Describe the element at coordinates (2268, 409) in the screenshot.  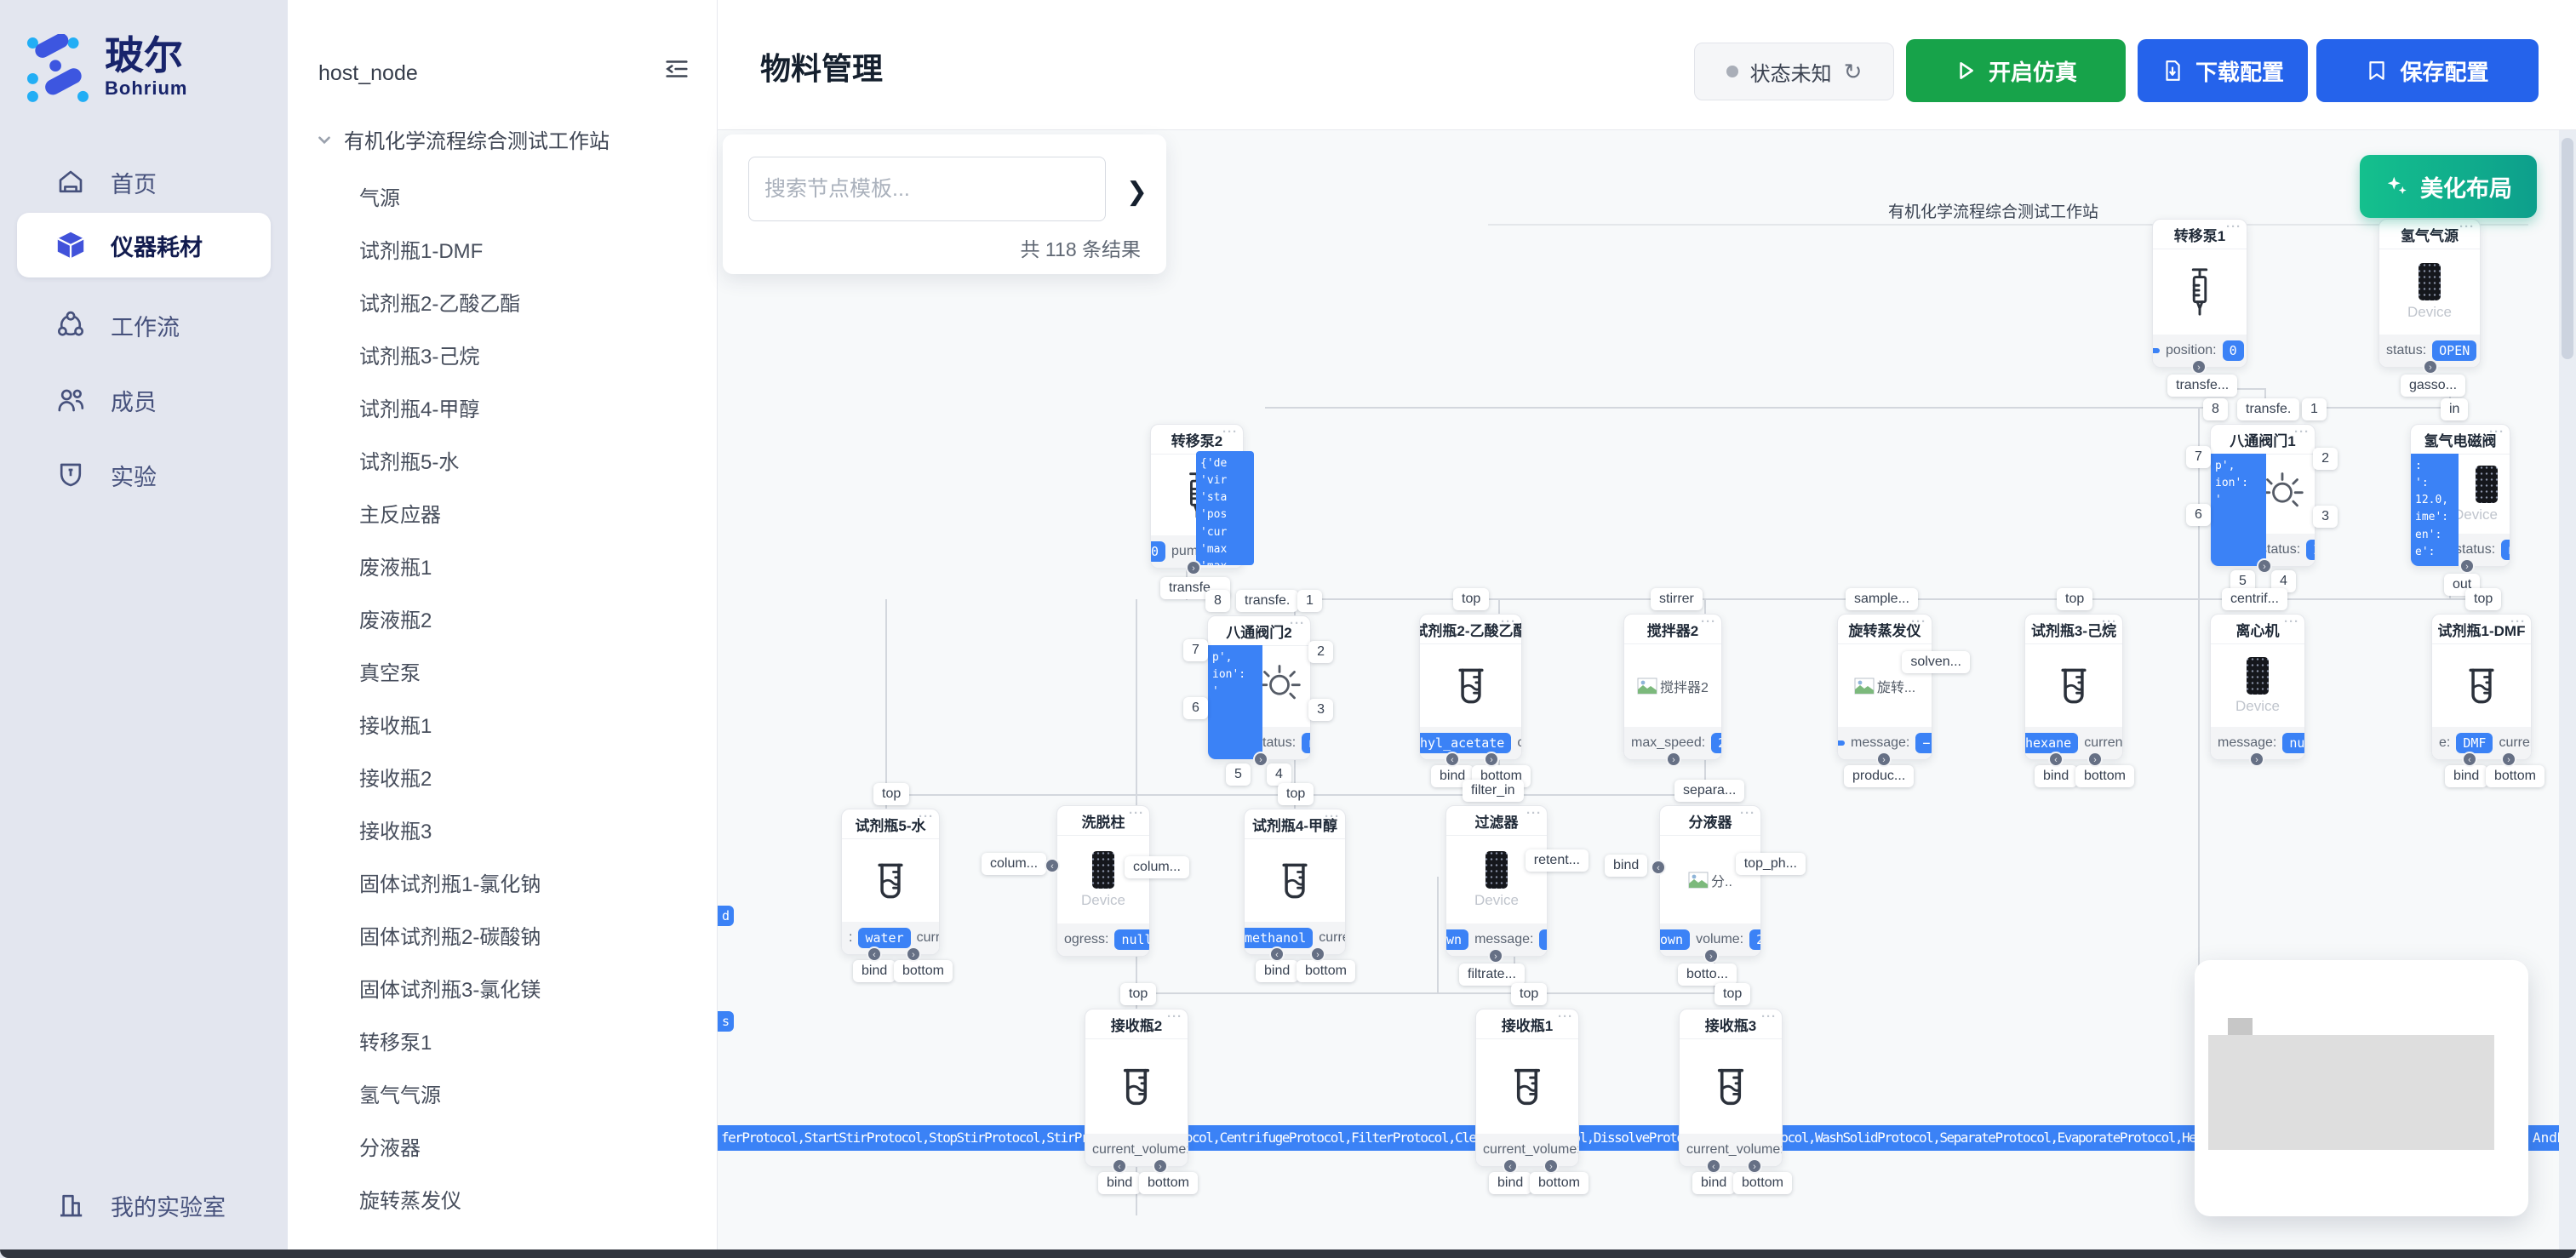
I see `port-pill: transfe.` at that location.